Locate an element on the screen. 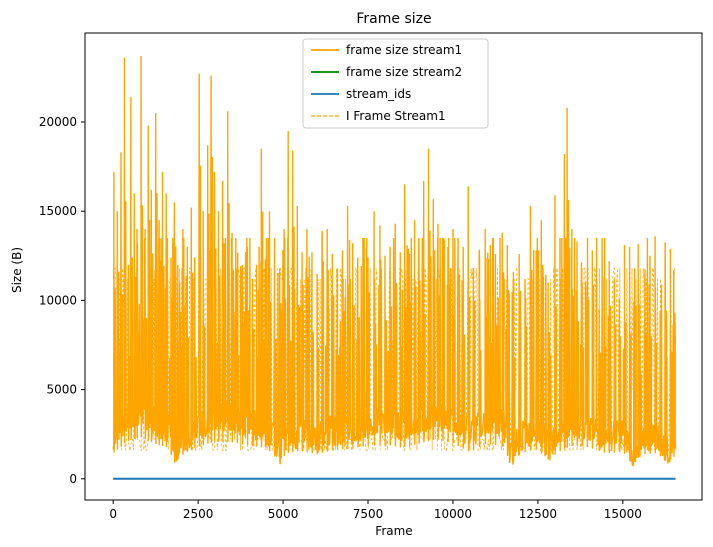 Image resolution: width=713 pixels, height=547 pixels. legend-box is located at coordinates (395, 83).